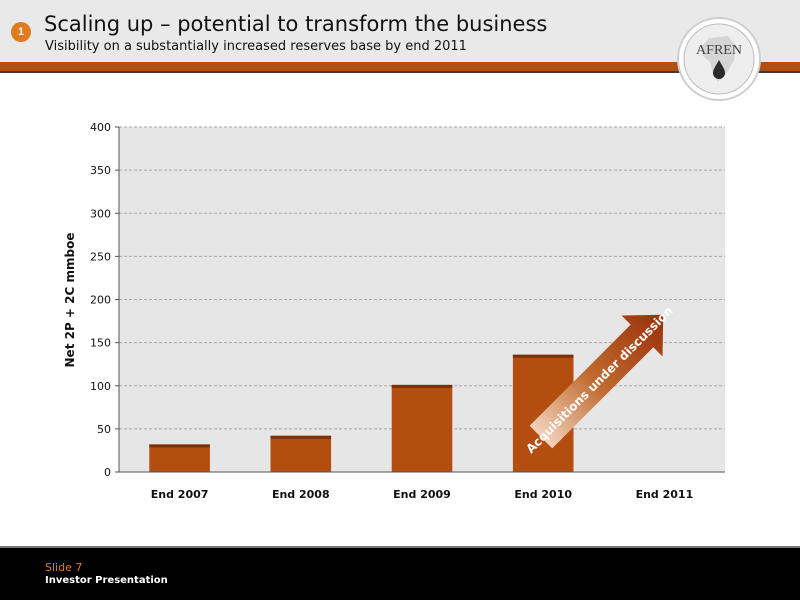 This screenshot has width=800, height=600. Describe the element at coordinates (100, 386) in the screenshot. I see `y-tick-label: 100` at that location.